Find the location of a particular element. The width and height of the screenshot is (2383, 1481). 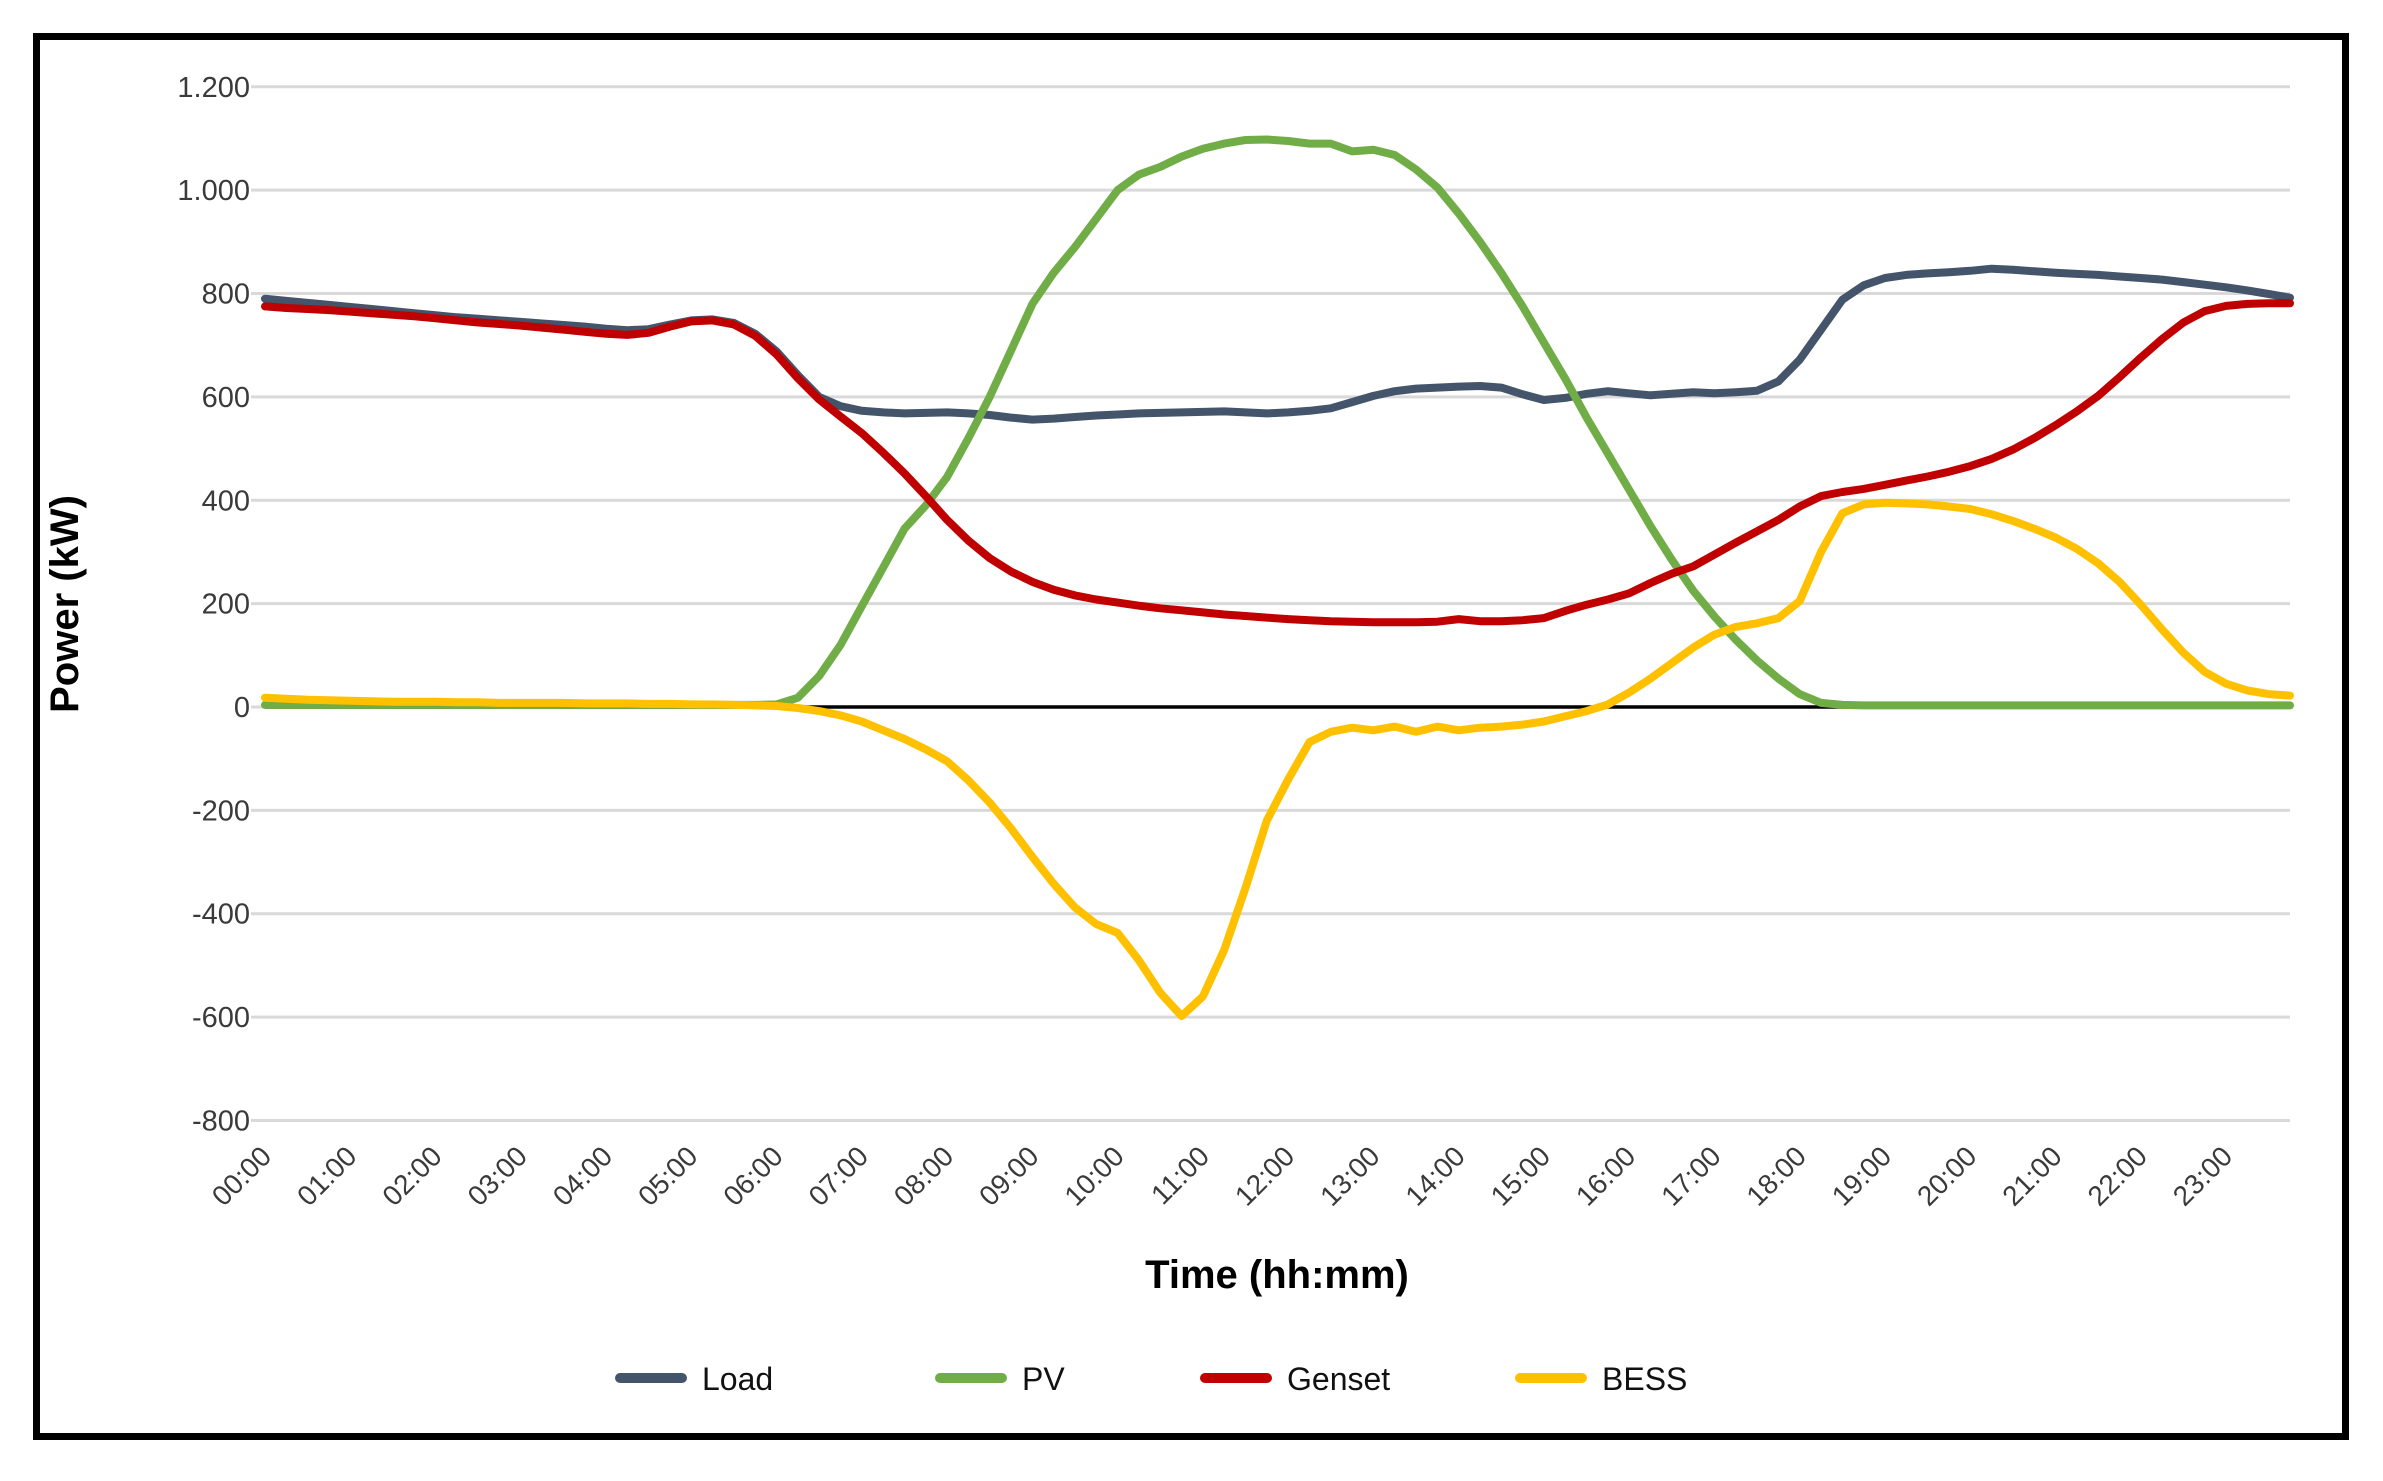

x-tick-label: 15:00 is located at coordinates (1520, 1175).